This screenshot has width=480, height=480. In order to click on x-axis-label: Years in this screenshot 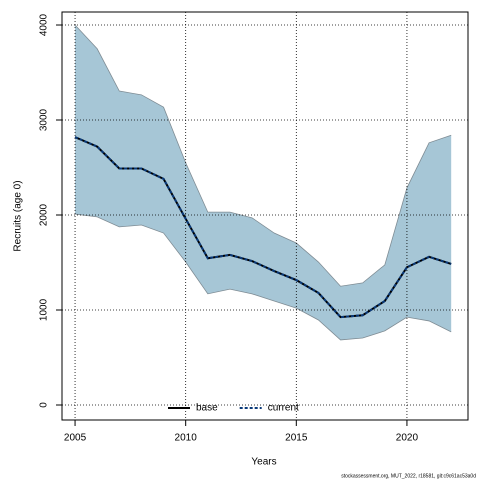, I will do `click(263, 462)`.